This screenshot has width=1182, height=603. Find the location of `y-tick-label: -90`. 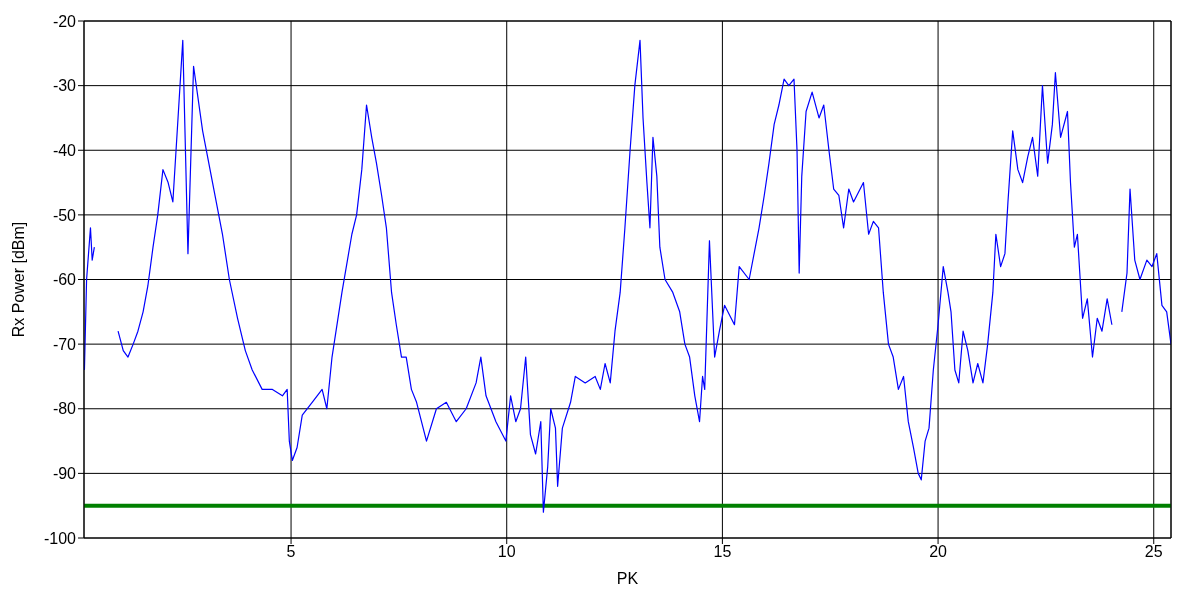

y-tick-label: -90 is located at coordinates (64, 474).